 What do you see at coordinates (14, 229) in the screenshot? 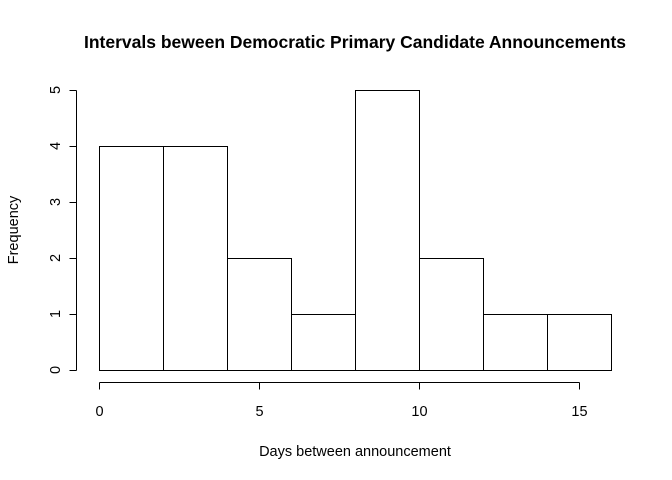
I see `y-axis-label: Frequency` at bounding box center [14, 229].